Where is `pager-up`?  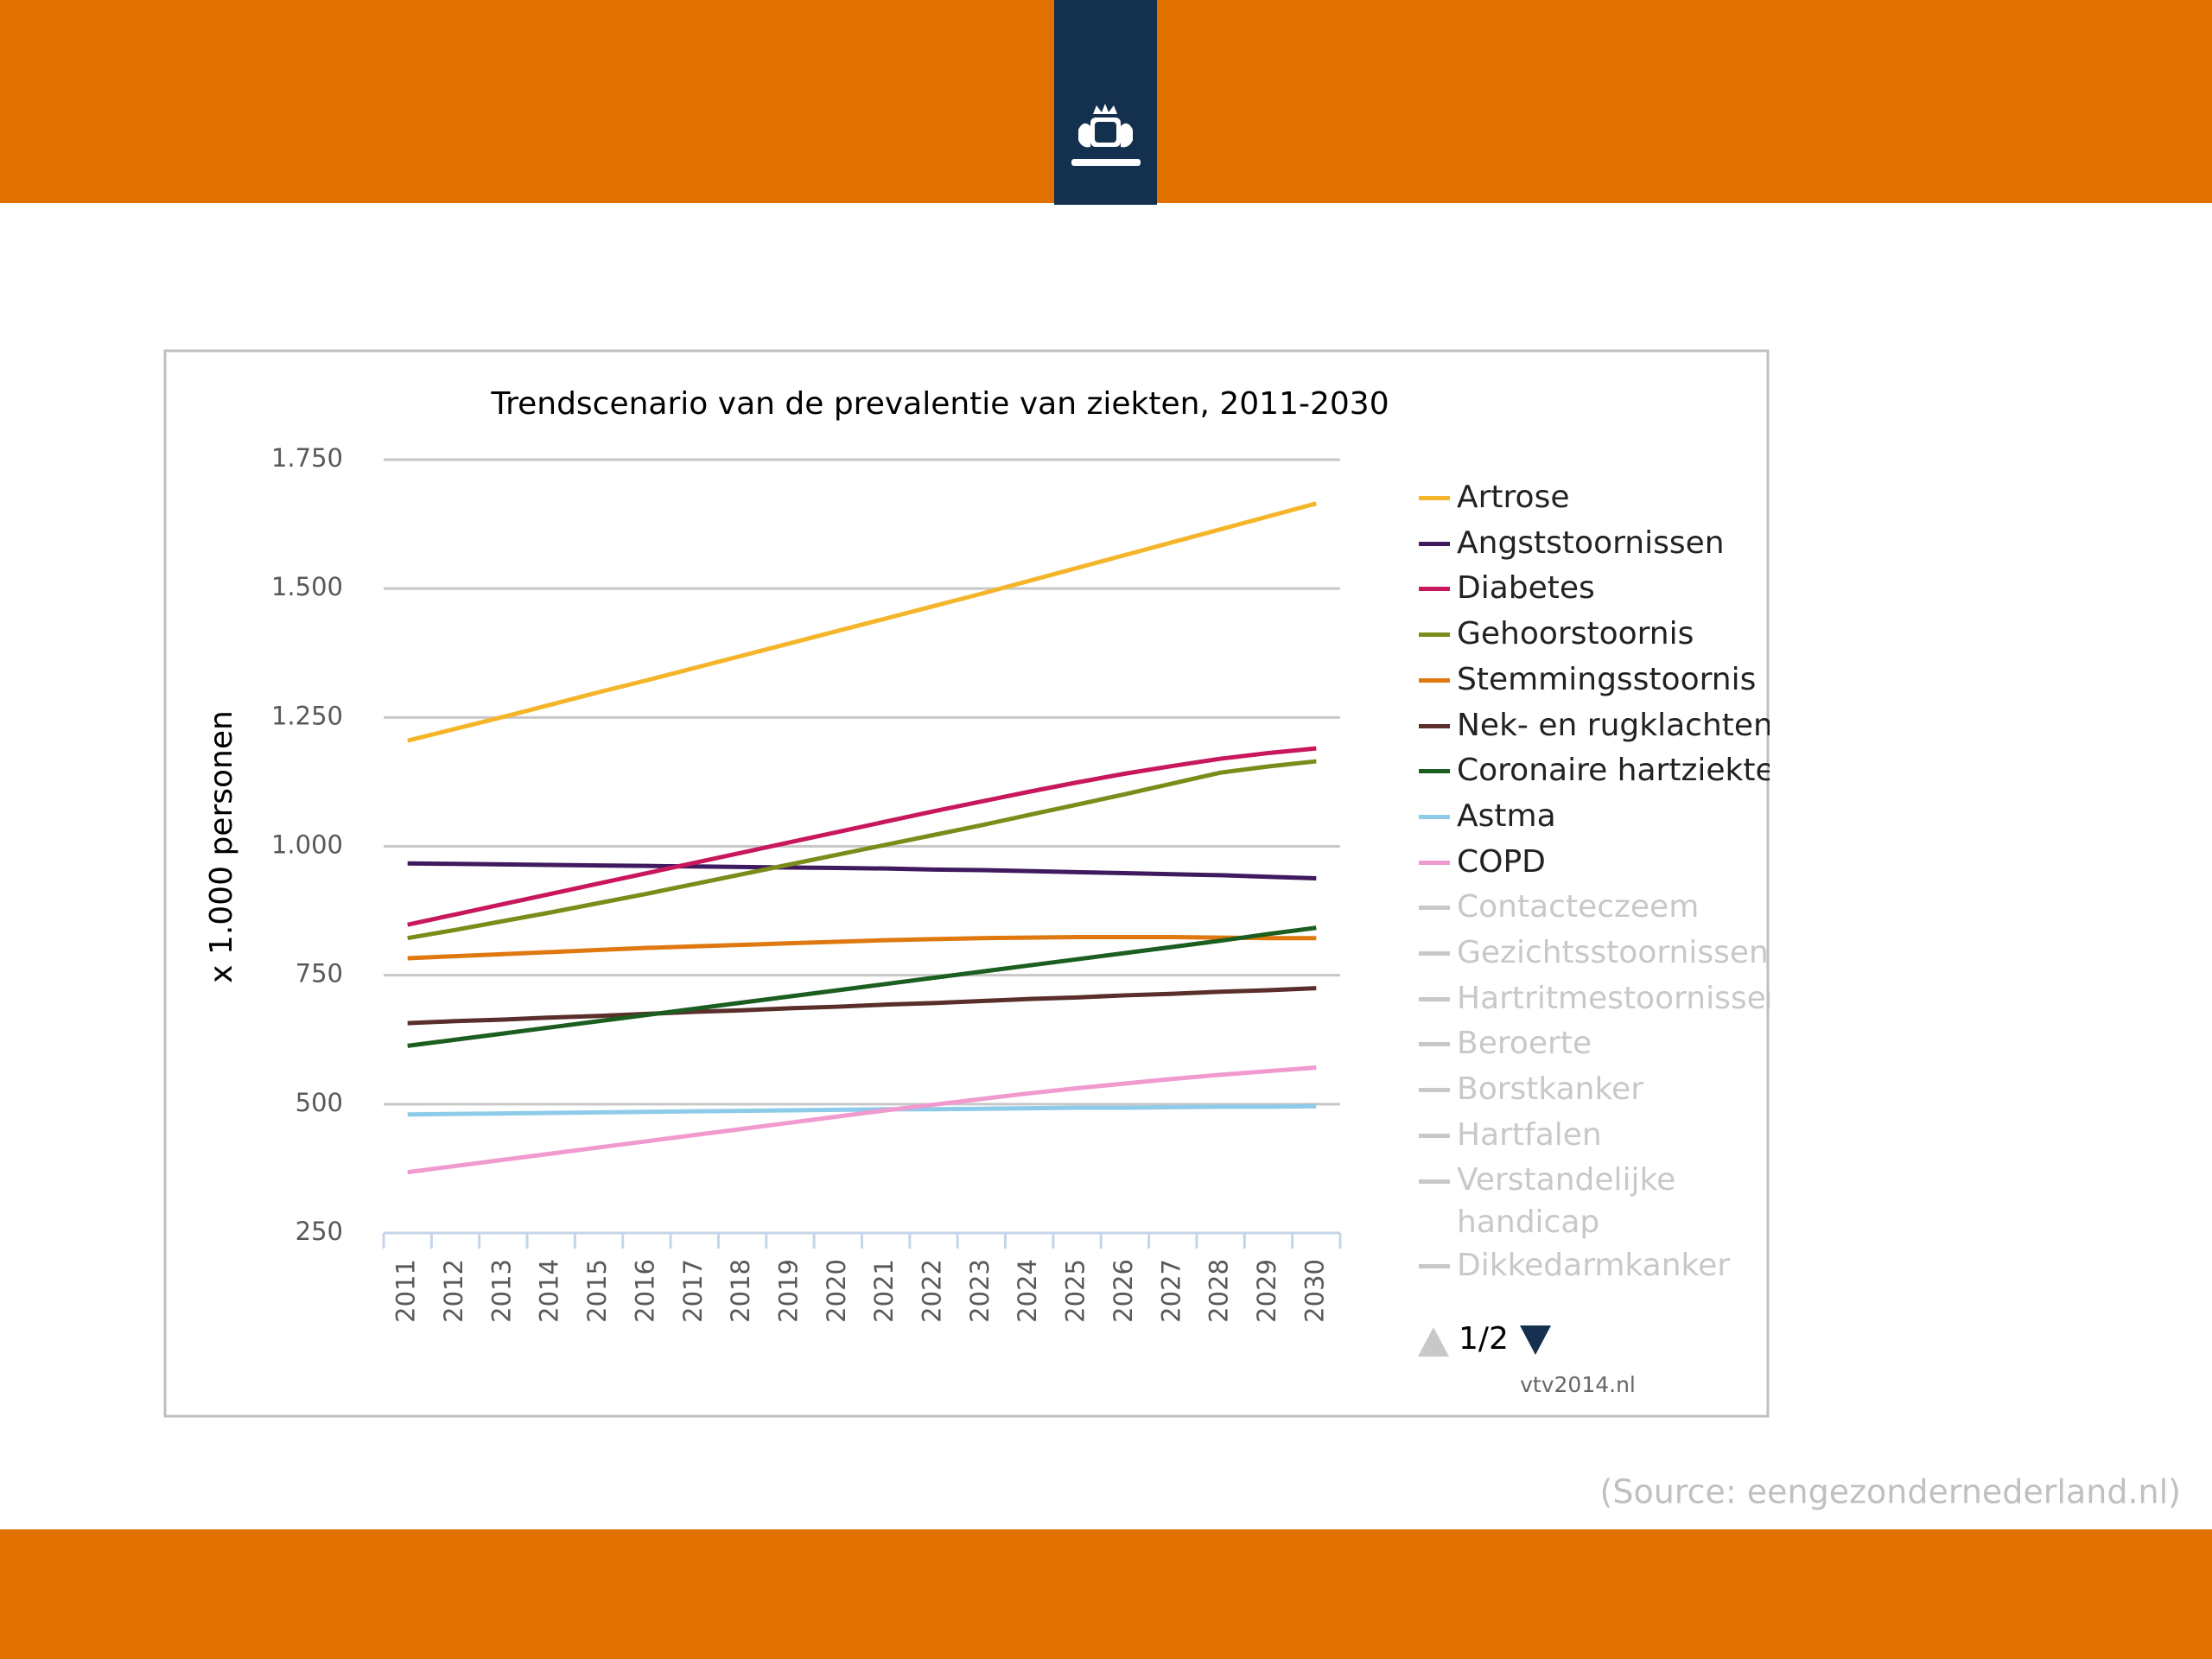 pager-up is located at coordinates (1433, 1342).